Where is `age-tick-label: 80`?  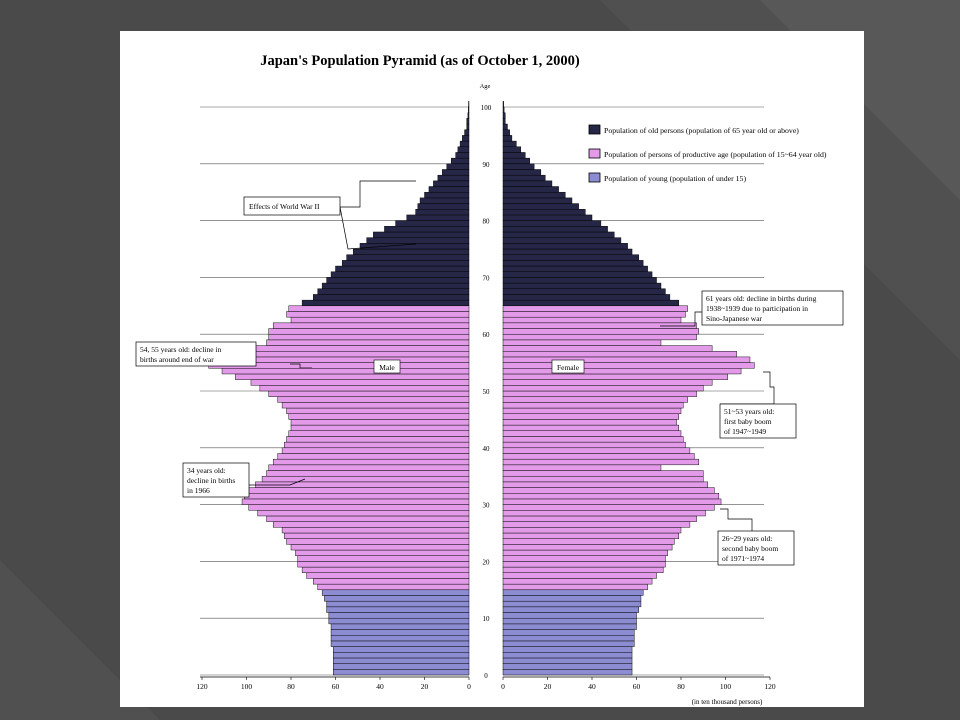
age-tick-label: 80 is located at coordinates (487, 222).